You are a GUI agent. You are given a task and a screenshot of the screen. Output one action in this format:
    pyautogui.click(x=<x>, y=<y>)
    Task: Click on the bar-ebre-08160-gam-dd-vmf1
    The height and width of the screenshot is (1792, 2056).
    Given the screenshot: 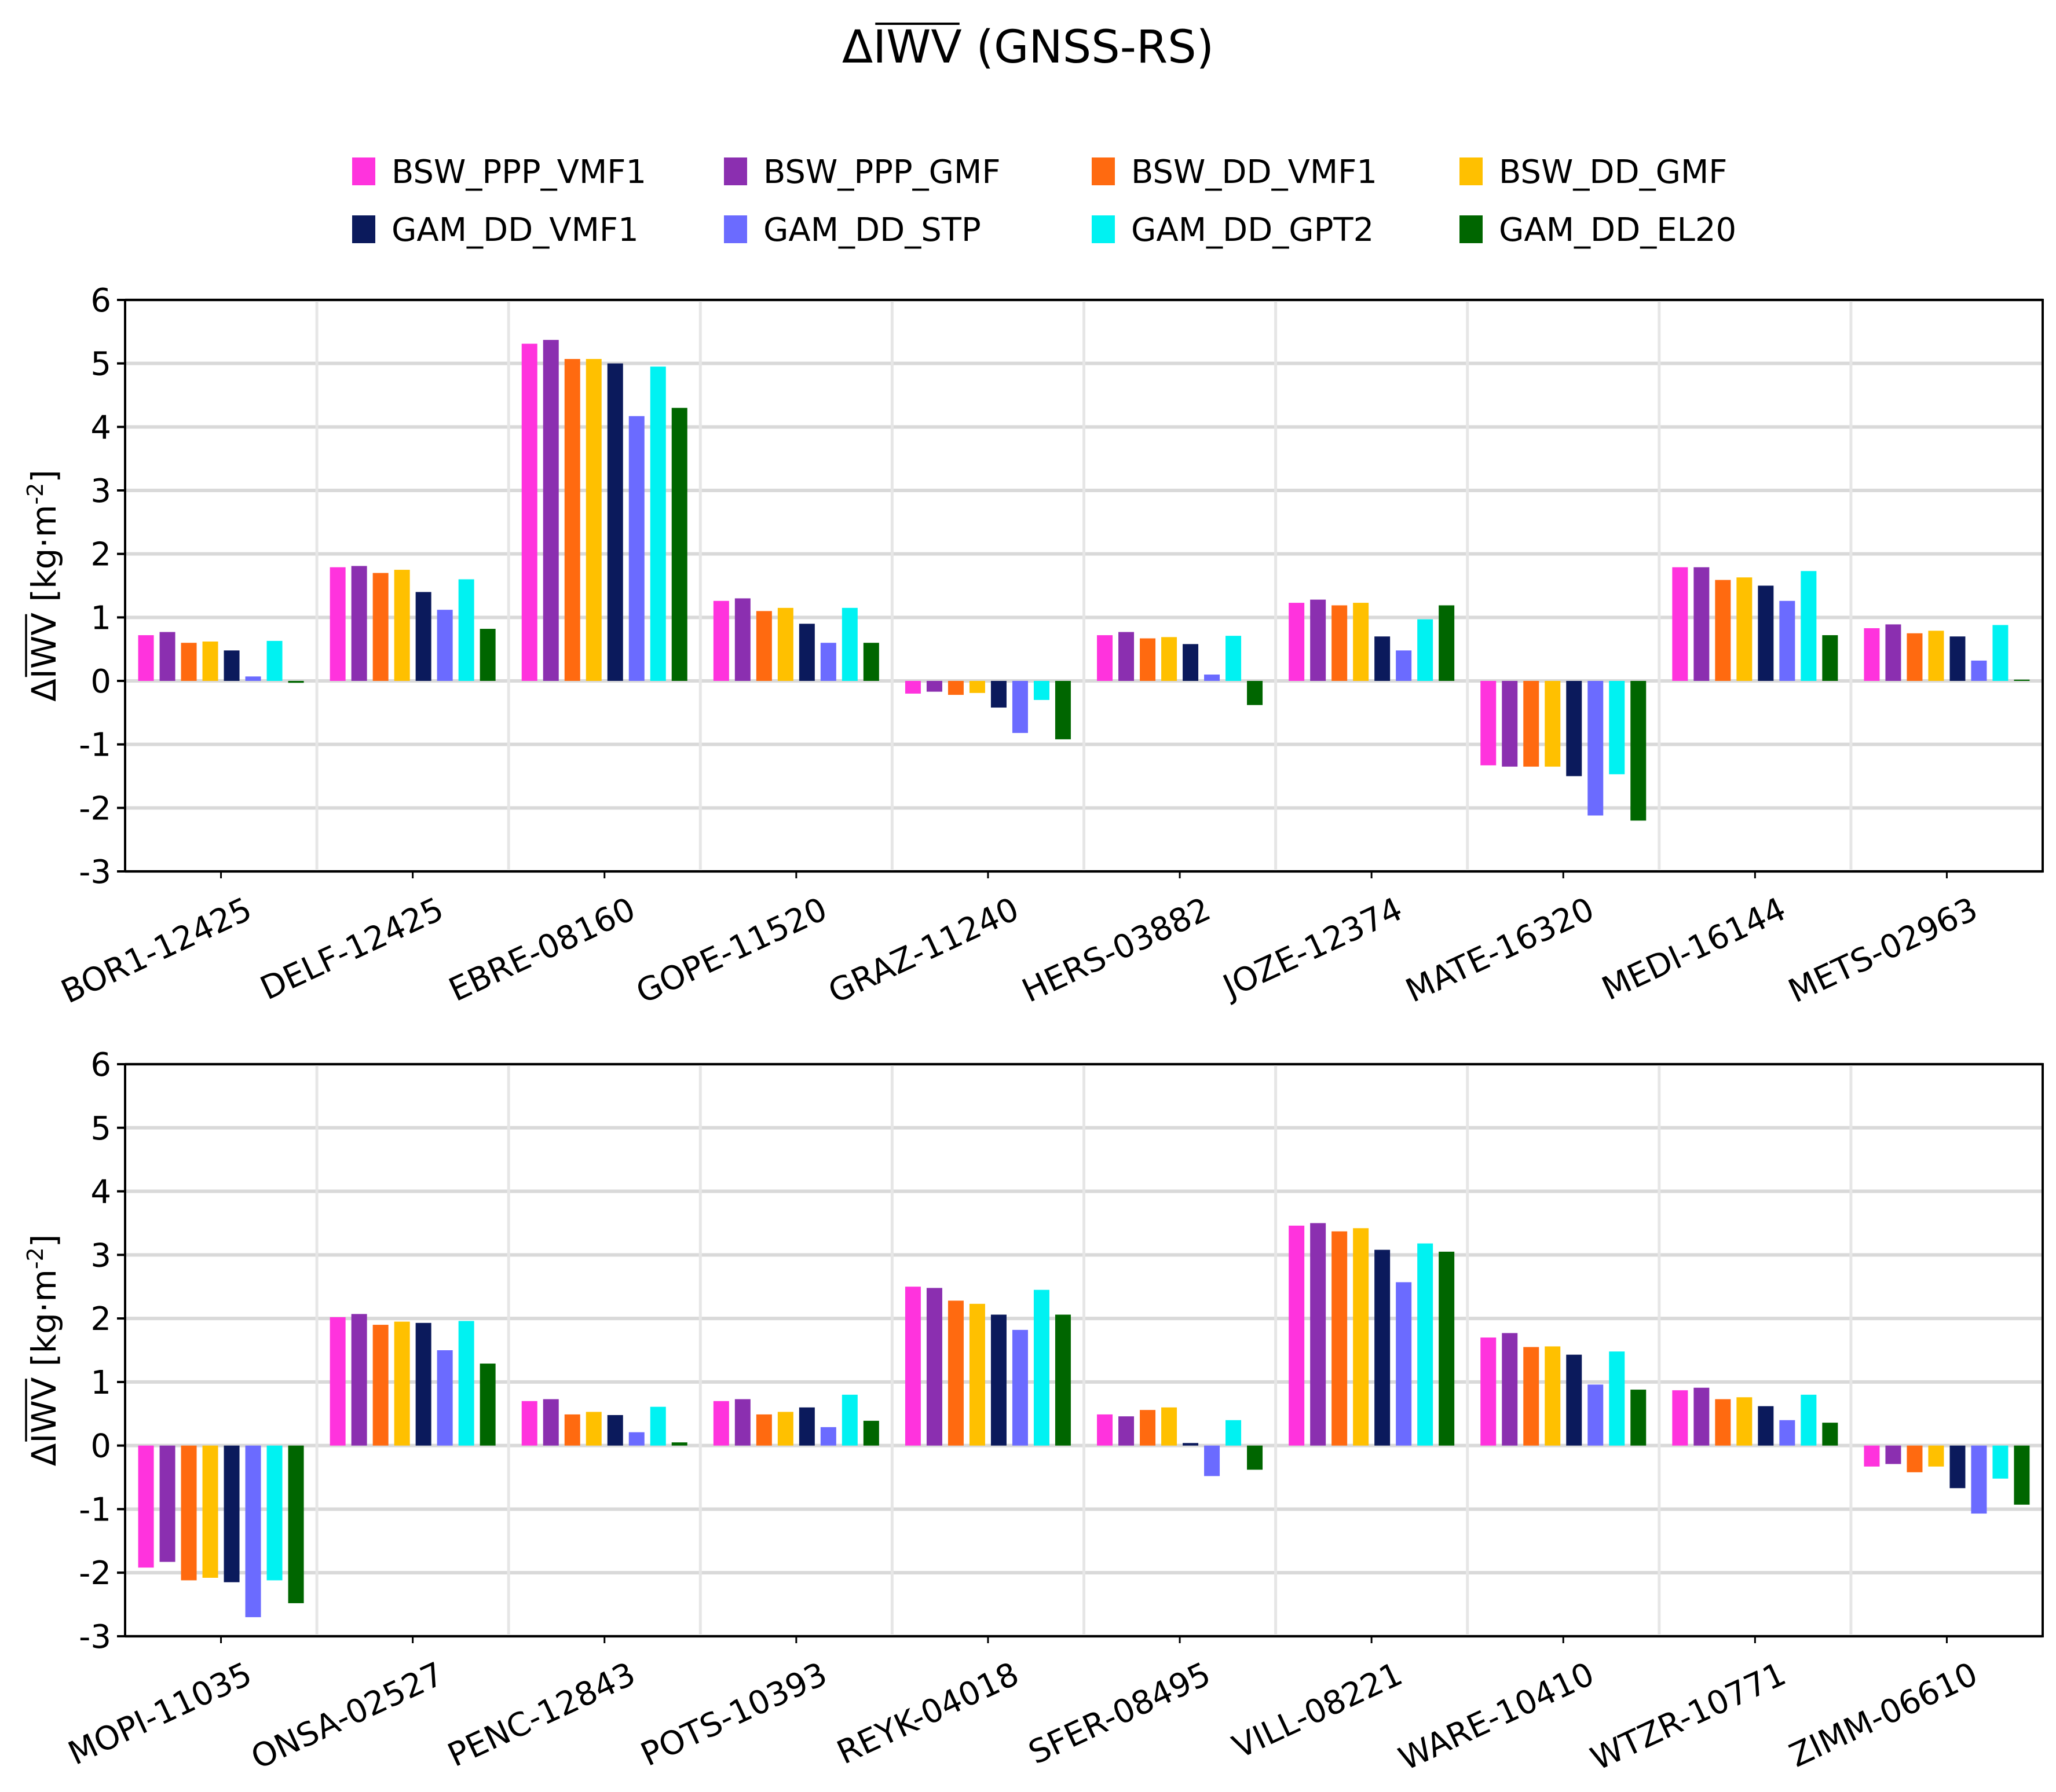 What is the action you would take?
    pyautogui.click(x=615, y=522)
    